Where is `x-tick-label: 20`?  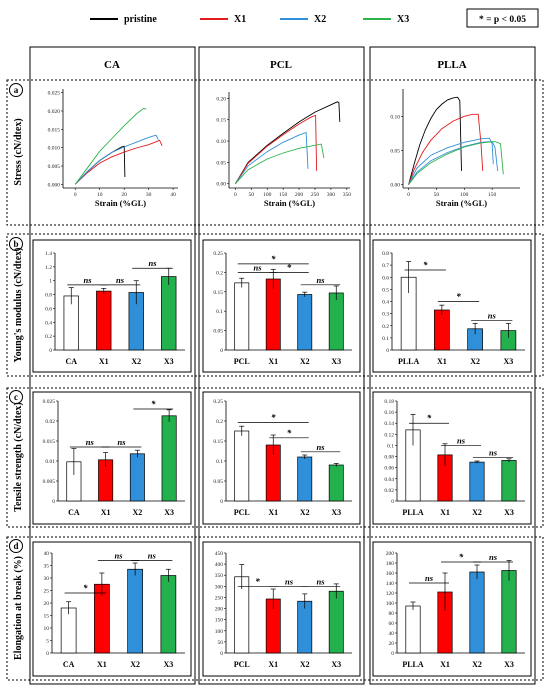
x-tick-label: 20 is located at coordinates (124, 195).